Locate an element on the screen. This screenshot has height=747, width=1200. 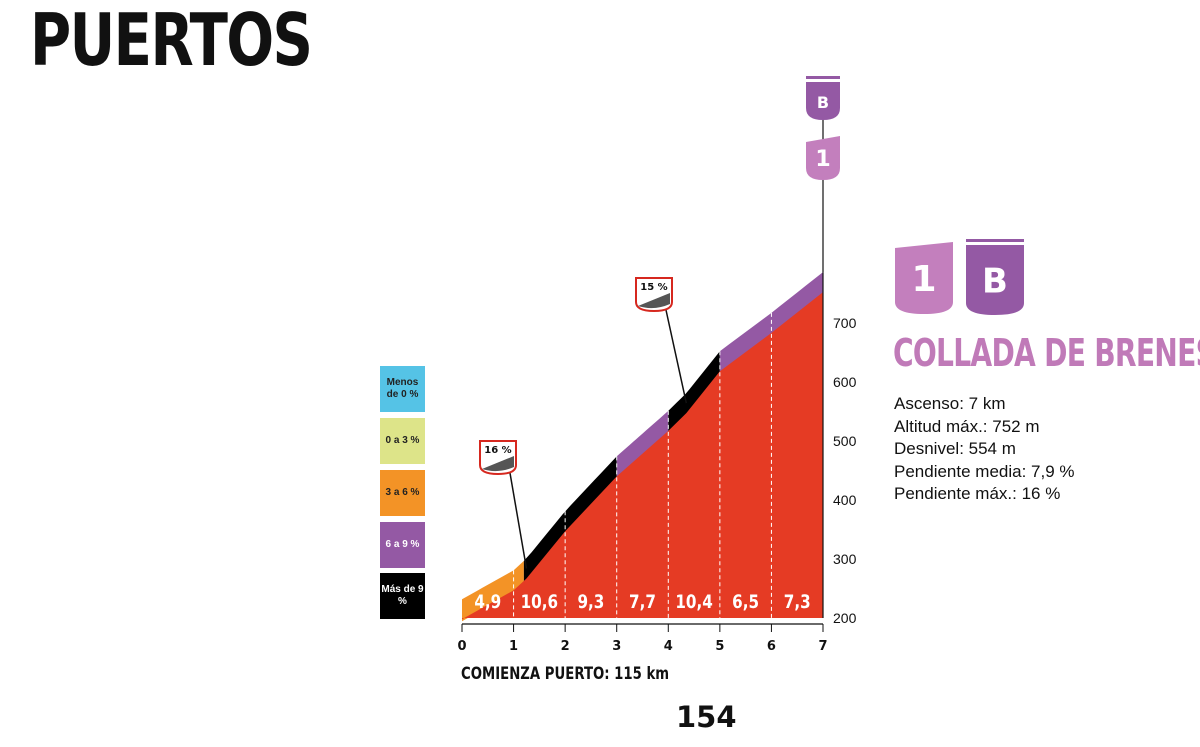
summit-category-badge: 1 is located at coordinates (823, 158).